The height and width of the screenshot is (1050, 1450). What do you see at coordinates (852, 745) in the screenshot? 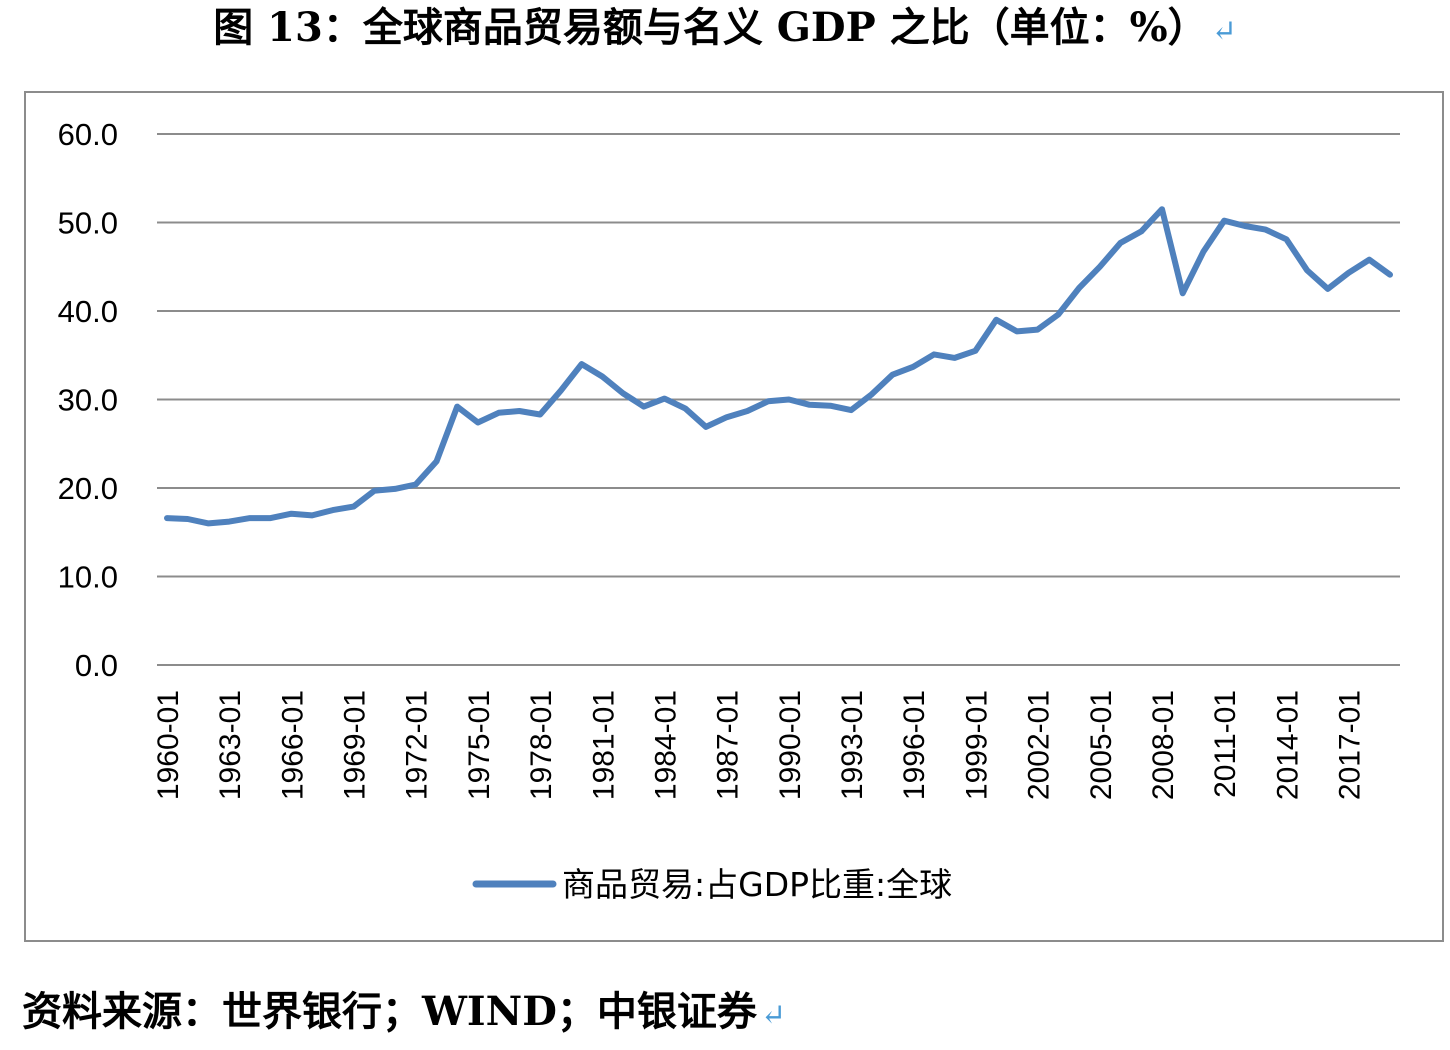
I see `x-tick-label: 1993-01` at bounding box center [852, 745].